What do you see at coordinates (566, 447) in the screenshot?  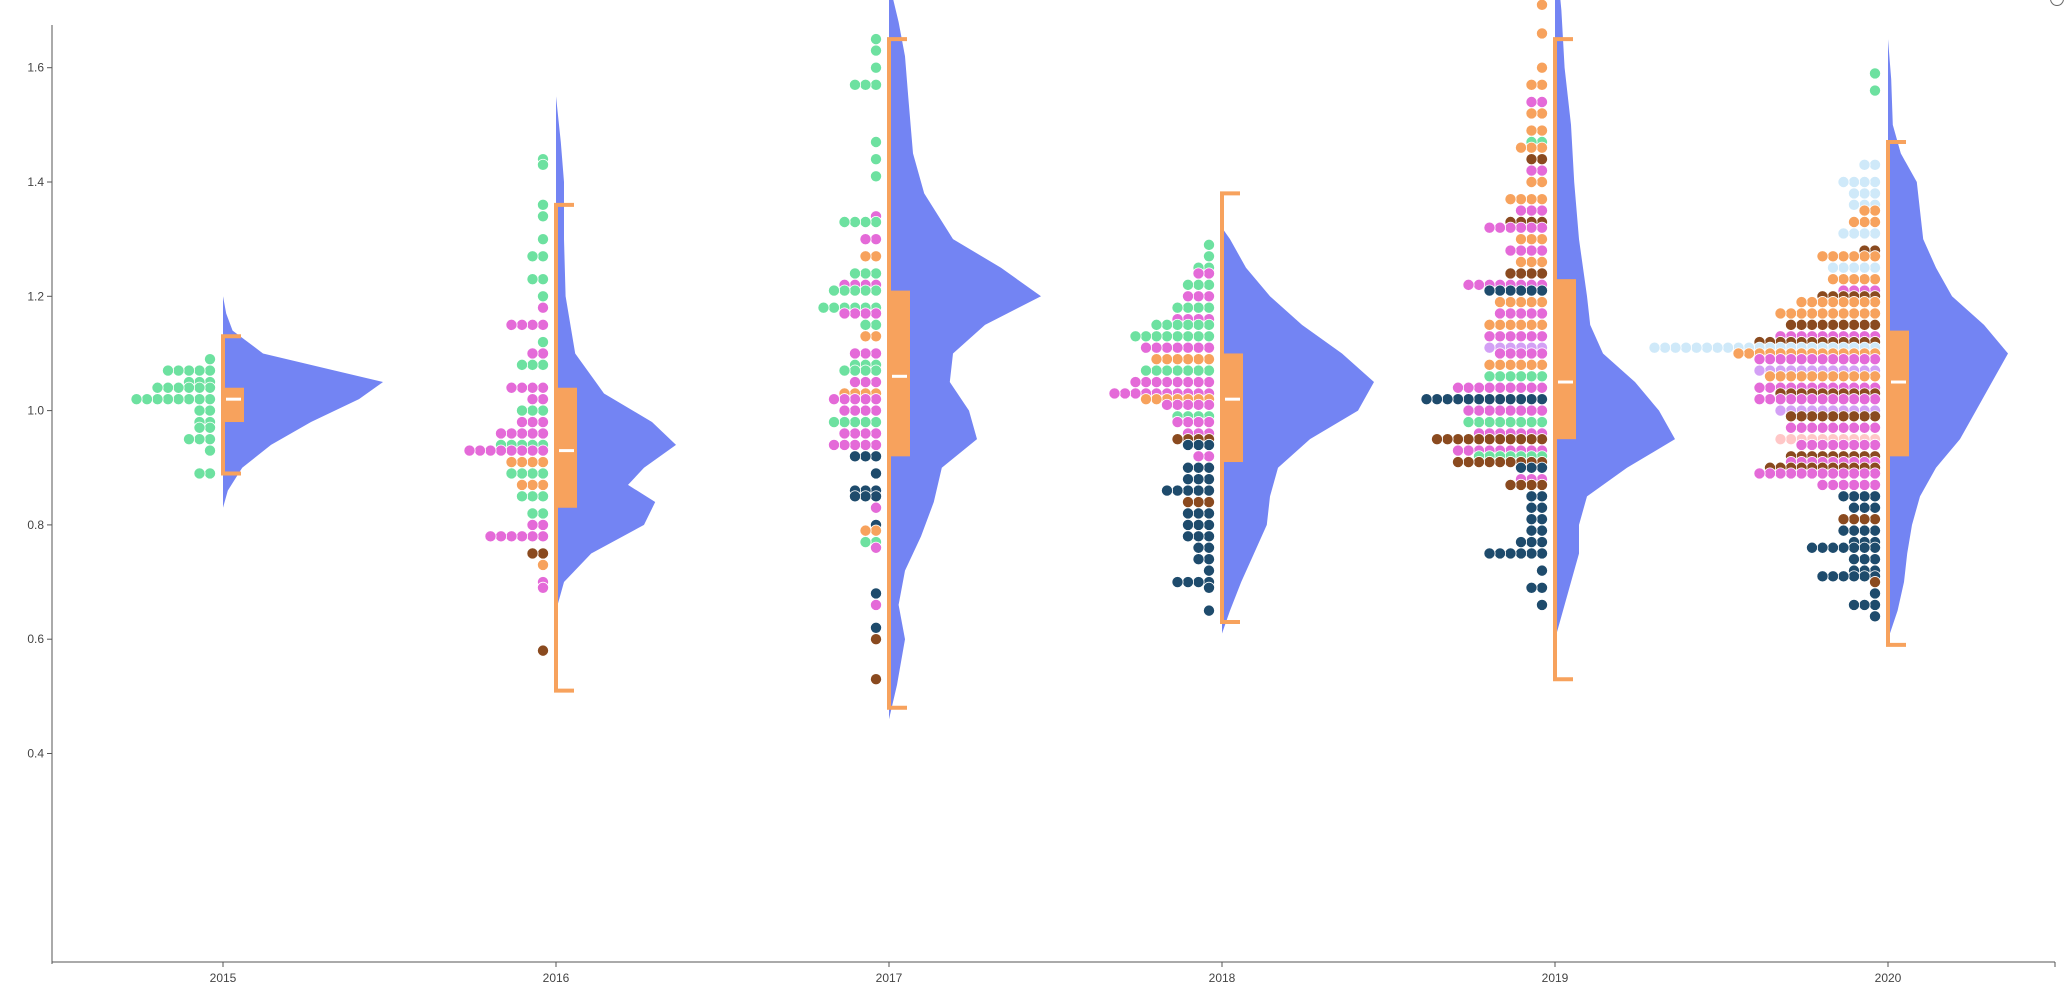 I see `box-iqr` at bounding box center [566, 447].